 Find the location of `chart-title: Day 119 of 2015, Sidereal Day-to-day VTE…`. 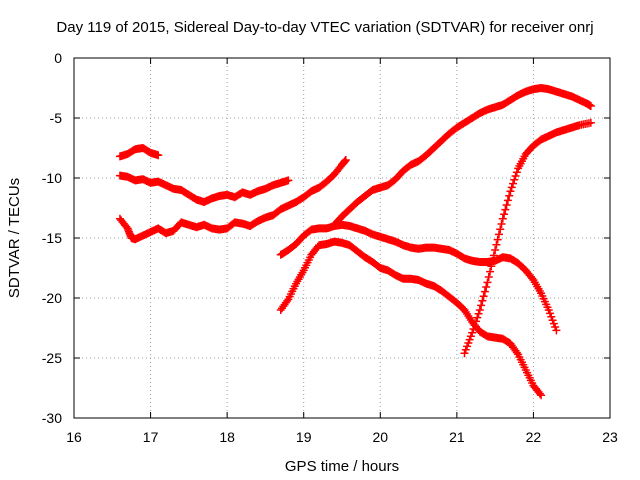

chart-title: Day 119 of 2015, Sidereal Day-to-day VTE… is located at coordinates (324, 27).